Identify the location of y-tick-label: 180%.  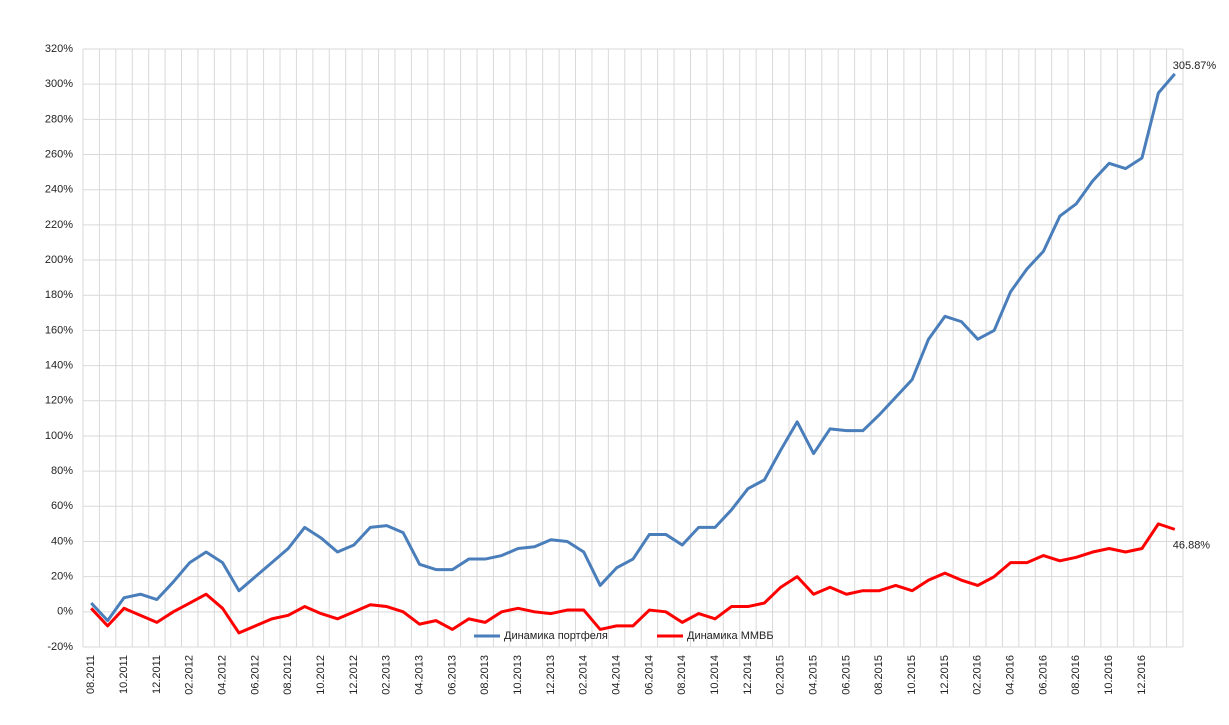
(59, 295).